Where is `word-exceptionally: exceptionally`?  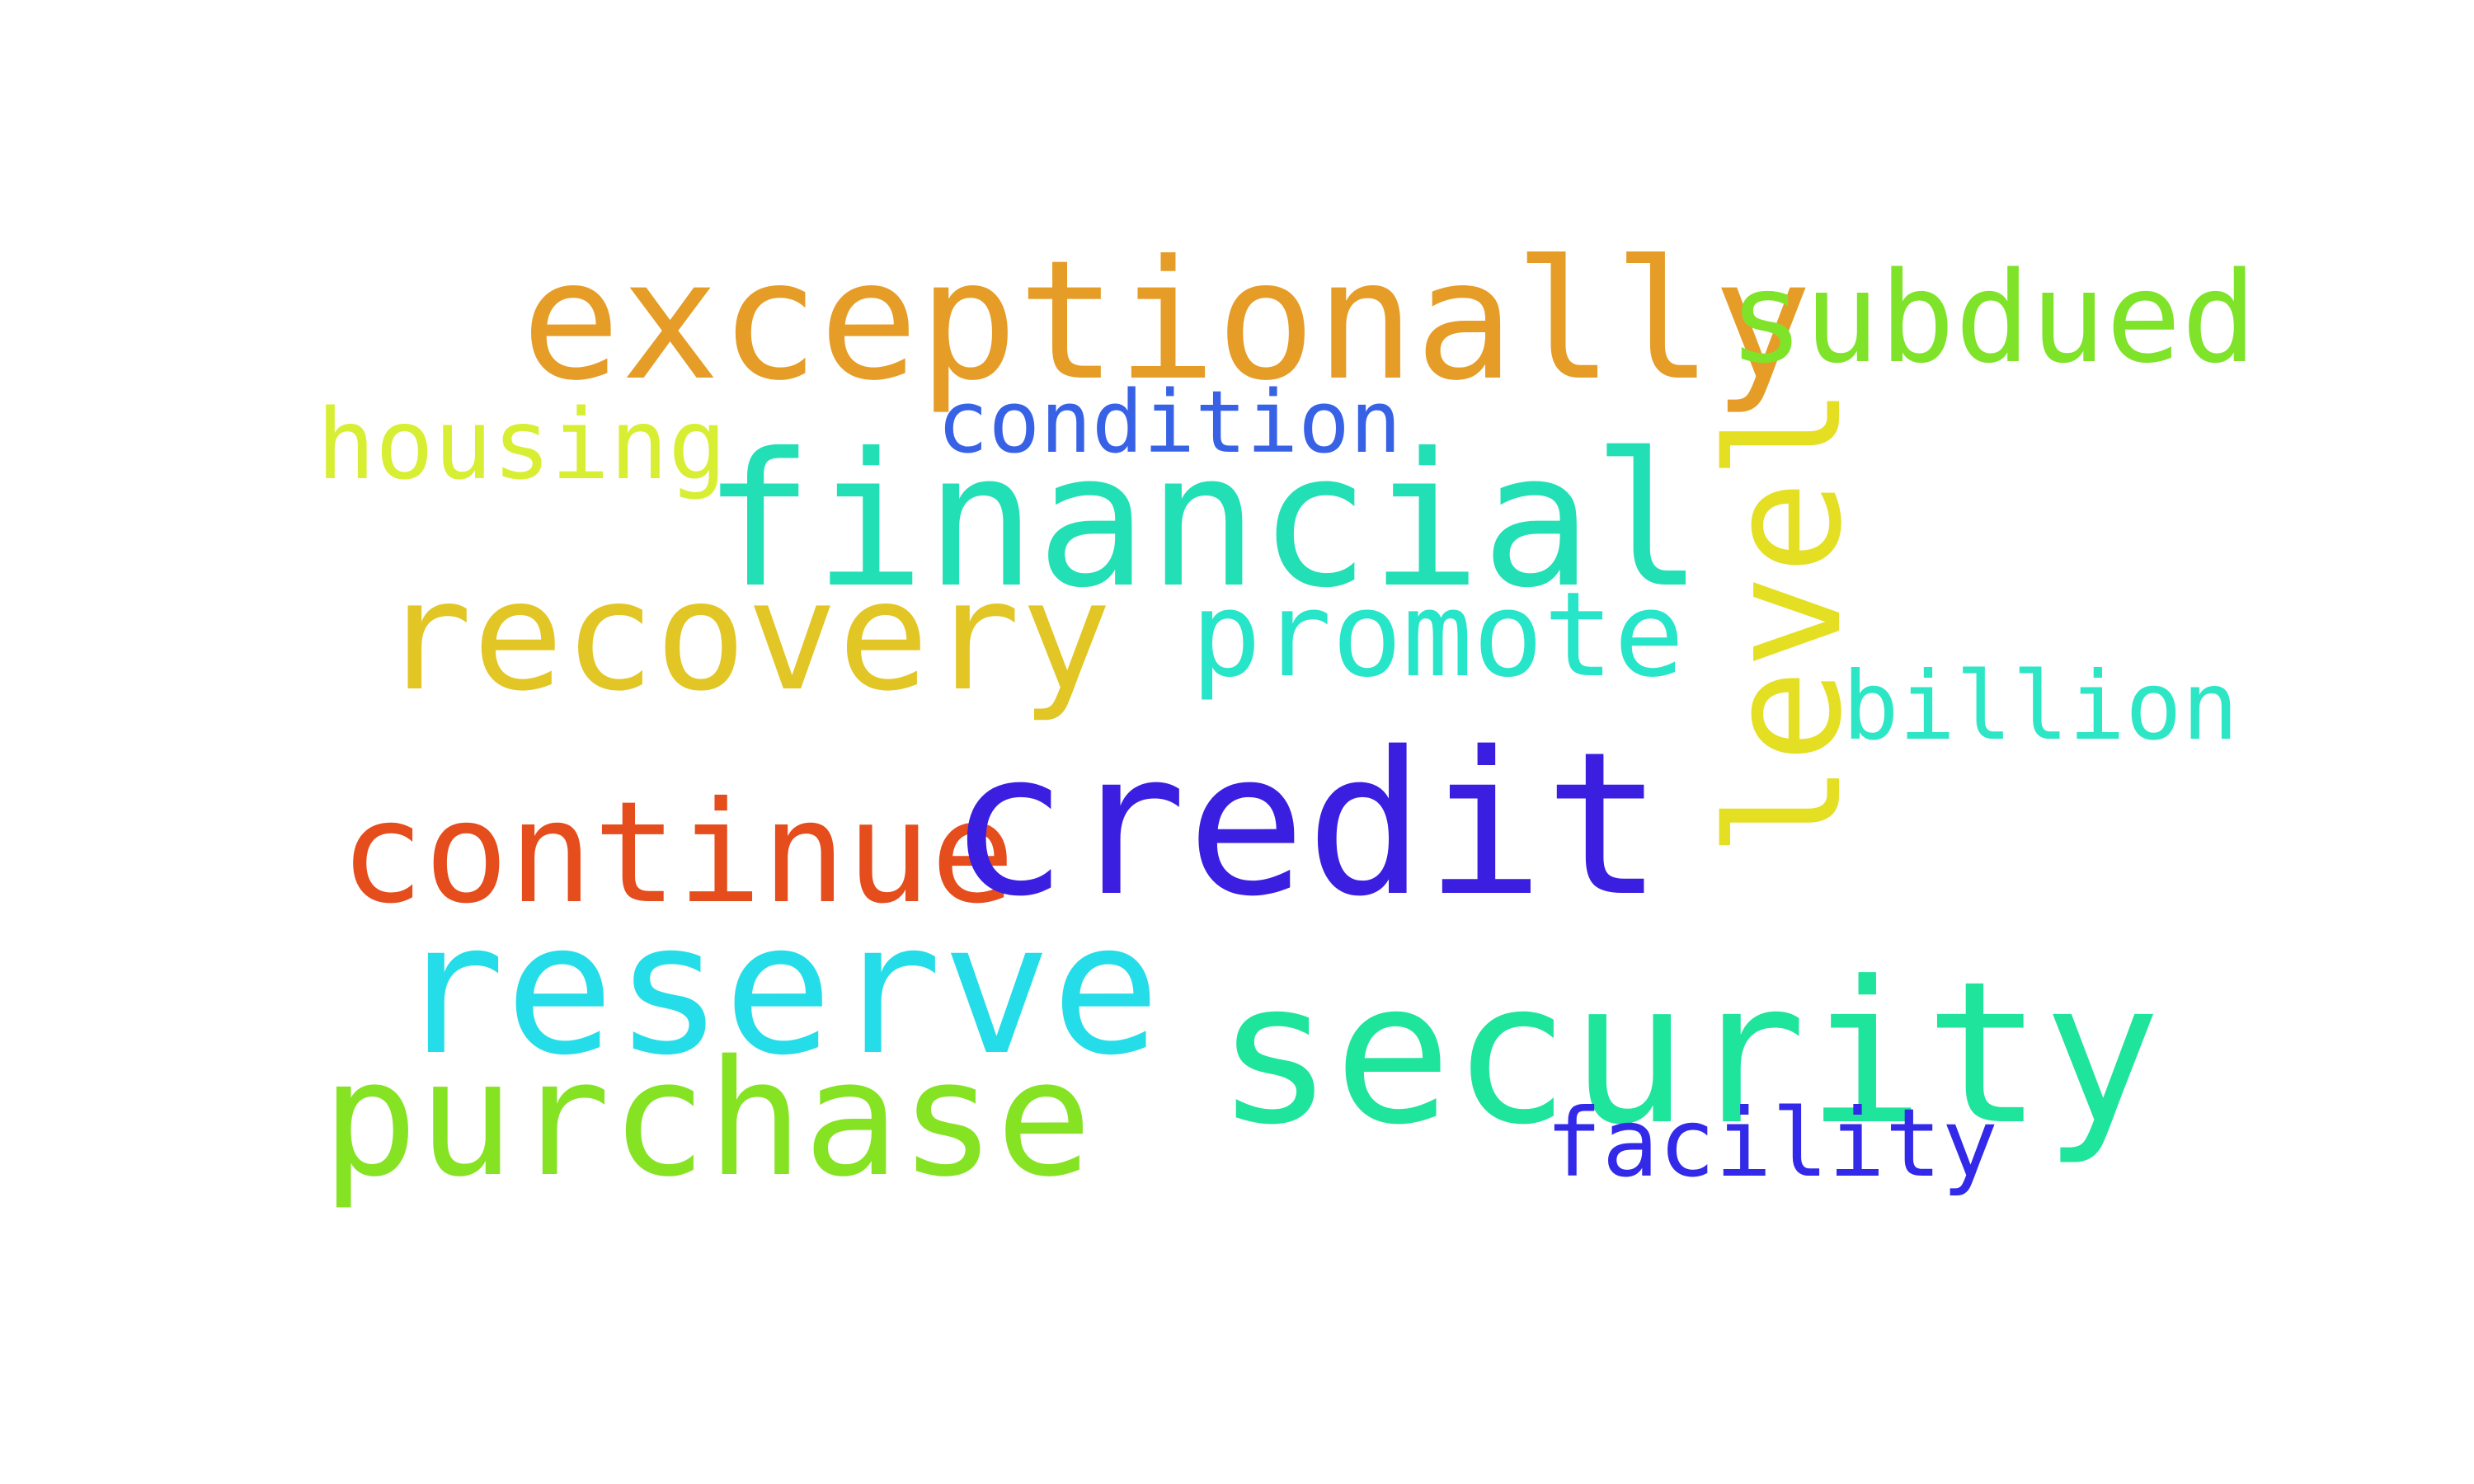
word-exceptionally: exceptionally is located at coordinates (1167, 321).